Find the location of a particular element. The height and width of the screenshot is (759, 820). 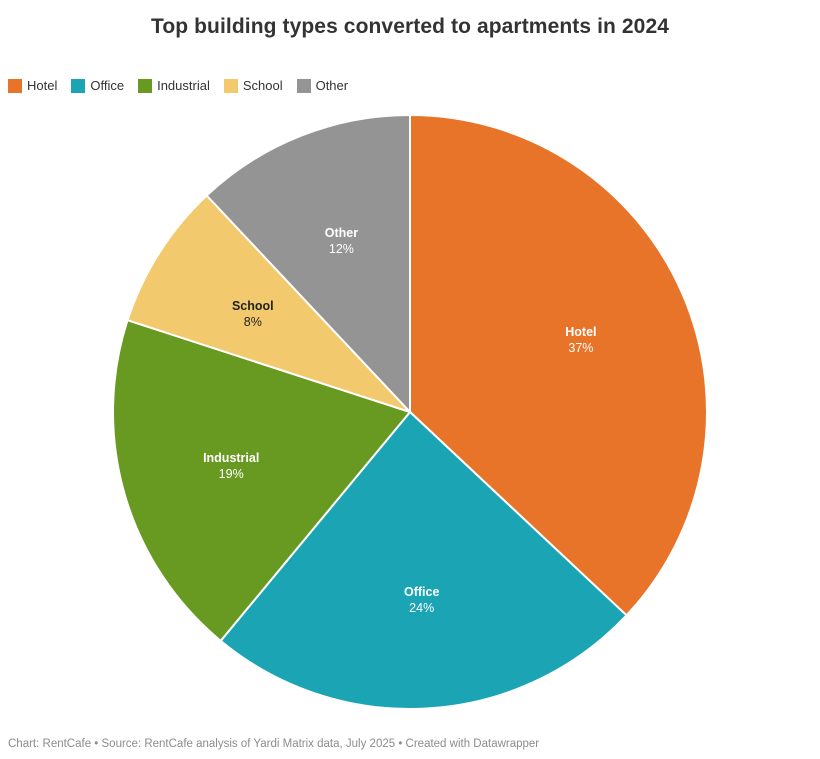

slice-label-office: Office 24% is located at coordinates (421, 600).